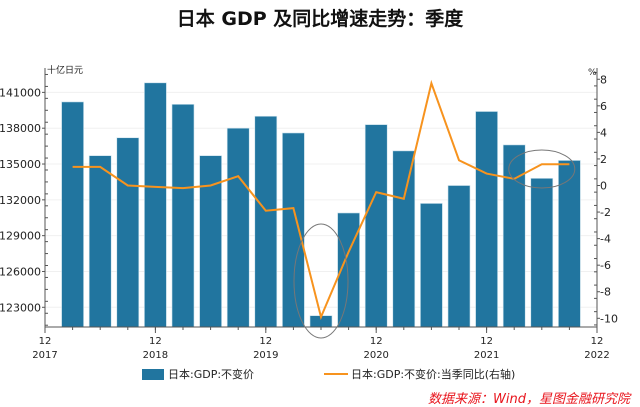 The width and height of the screenshot is (640, 407). Describe the element at coordinates (73, 214) in the screenshot. I see `bar-2018Q1` at that location.